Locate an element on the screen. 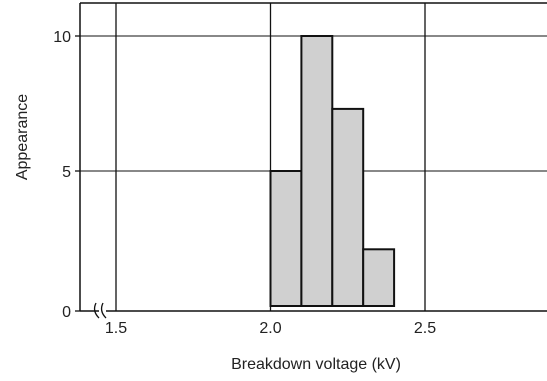 The image size is (547, 381). x-tick-label: 1.5 is located at coordinates (116, 328).